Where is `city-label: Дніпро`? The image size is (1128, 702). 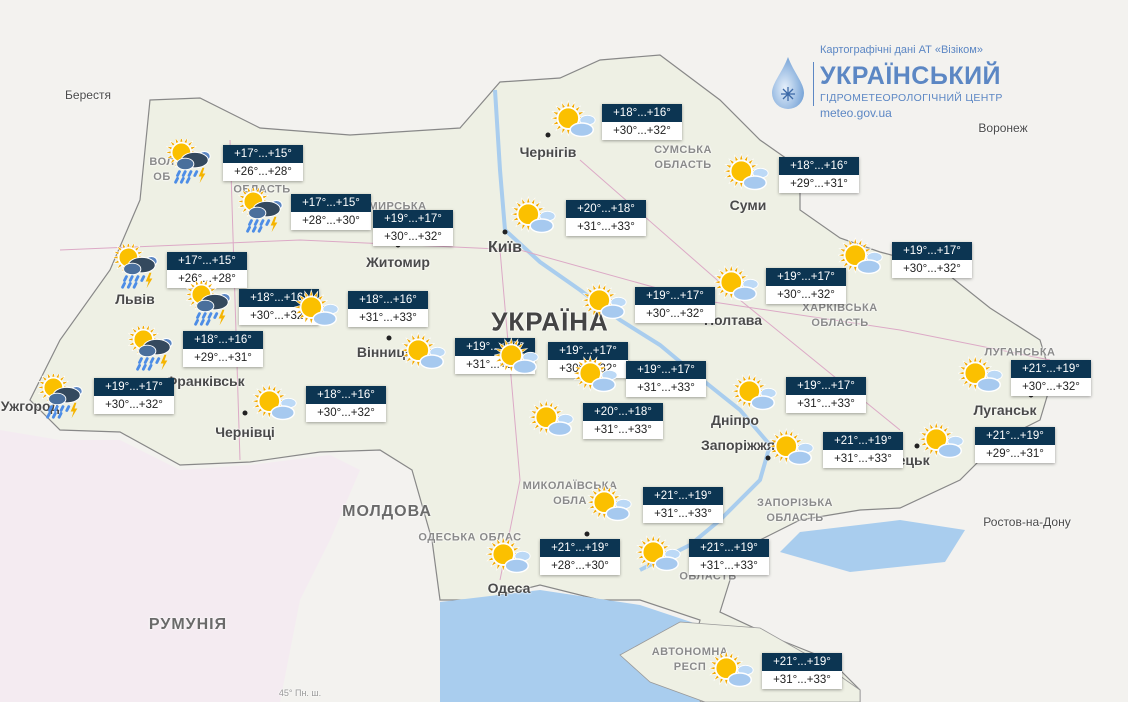 city-label: Дніпро is located at coordinates (735, 420).